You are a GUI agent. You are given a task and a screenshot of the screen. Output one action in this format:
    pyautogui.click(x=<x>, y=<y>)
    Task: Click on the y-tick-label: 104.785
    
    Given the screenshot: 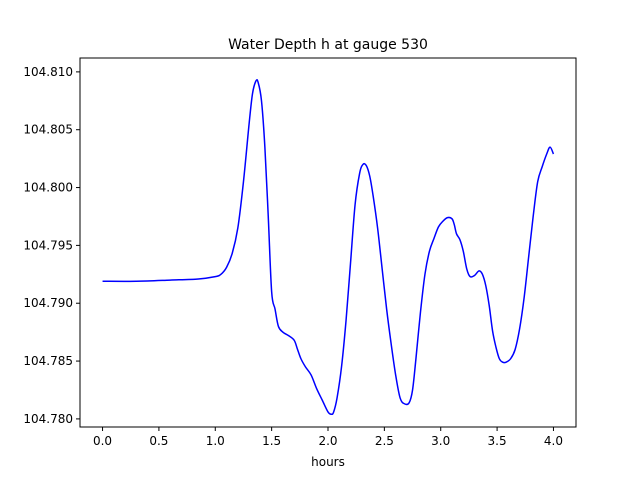 What is the action you would take?
    pyautogui.click(x=48, y=361)
    